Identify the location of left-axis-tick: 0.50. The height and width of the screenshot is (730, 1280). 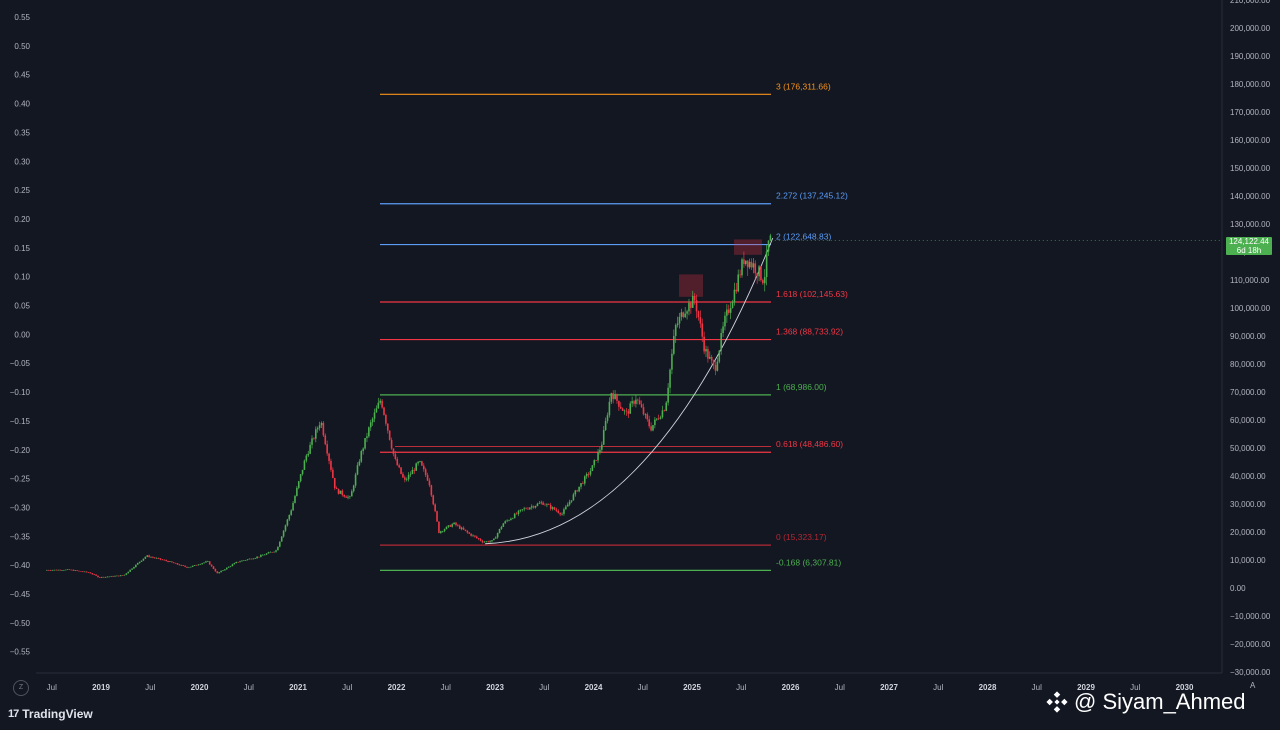
(22, 46).